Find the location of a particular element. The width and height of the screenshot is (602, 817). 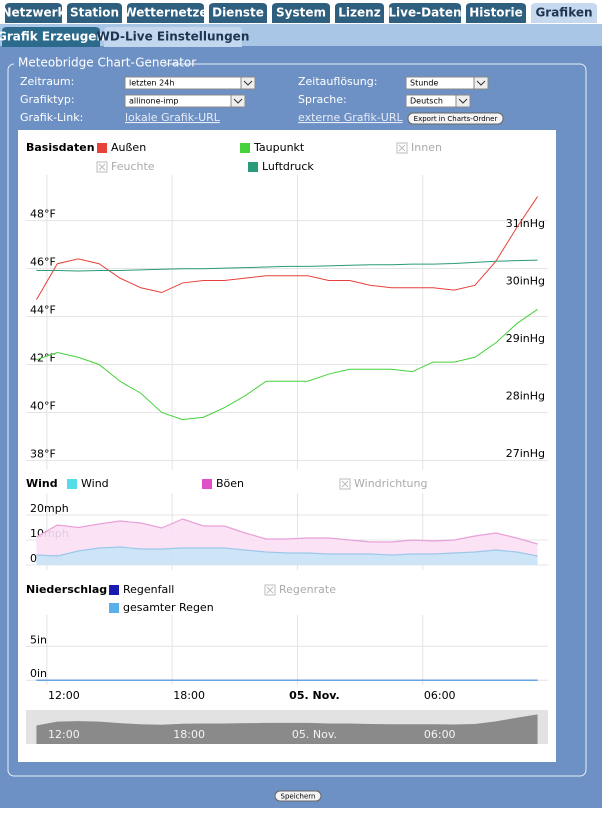

button-label: Speichern is located at coordinates (298, 797).